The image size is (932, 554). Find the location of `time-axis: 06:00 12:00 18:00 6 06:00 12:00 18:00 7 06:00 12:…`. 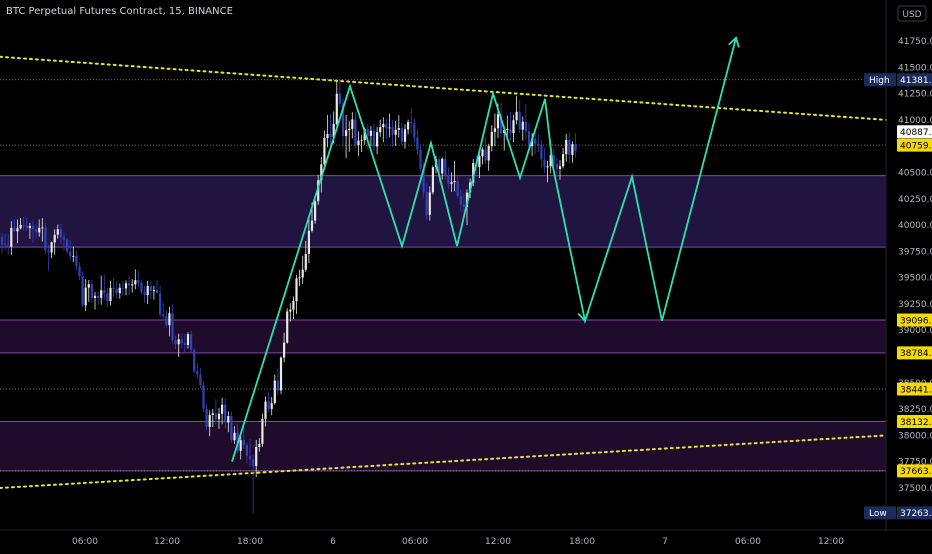

time-axis: 06:00 12:00 18:00 6 06:00 12:00 18:00 7 06:00 12:… is located at coordinates (458, 542).